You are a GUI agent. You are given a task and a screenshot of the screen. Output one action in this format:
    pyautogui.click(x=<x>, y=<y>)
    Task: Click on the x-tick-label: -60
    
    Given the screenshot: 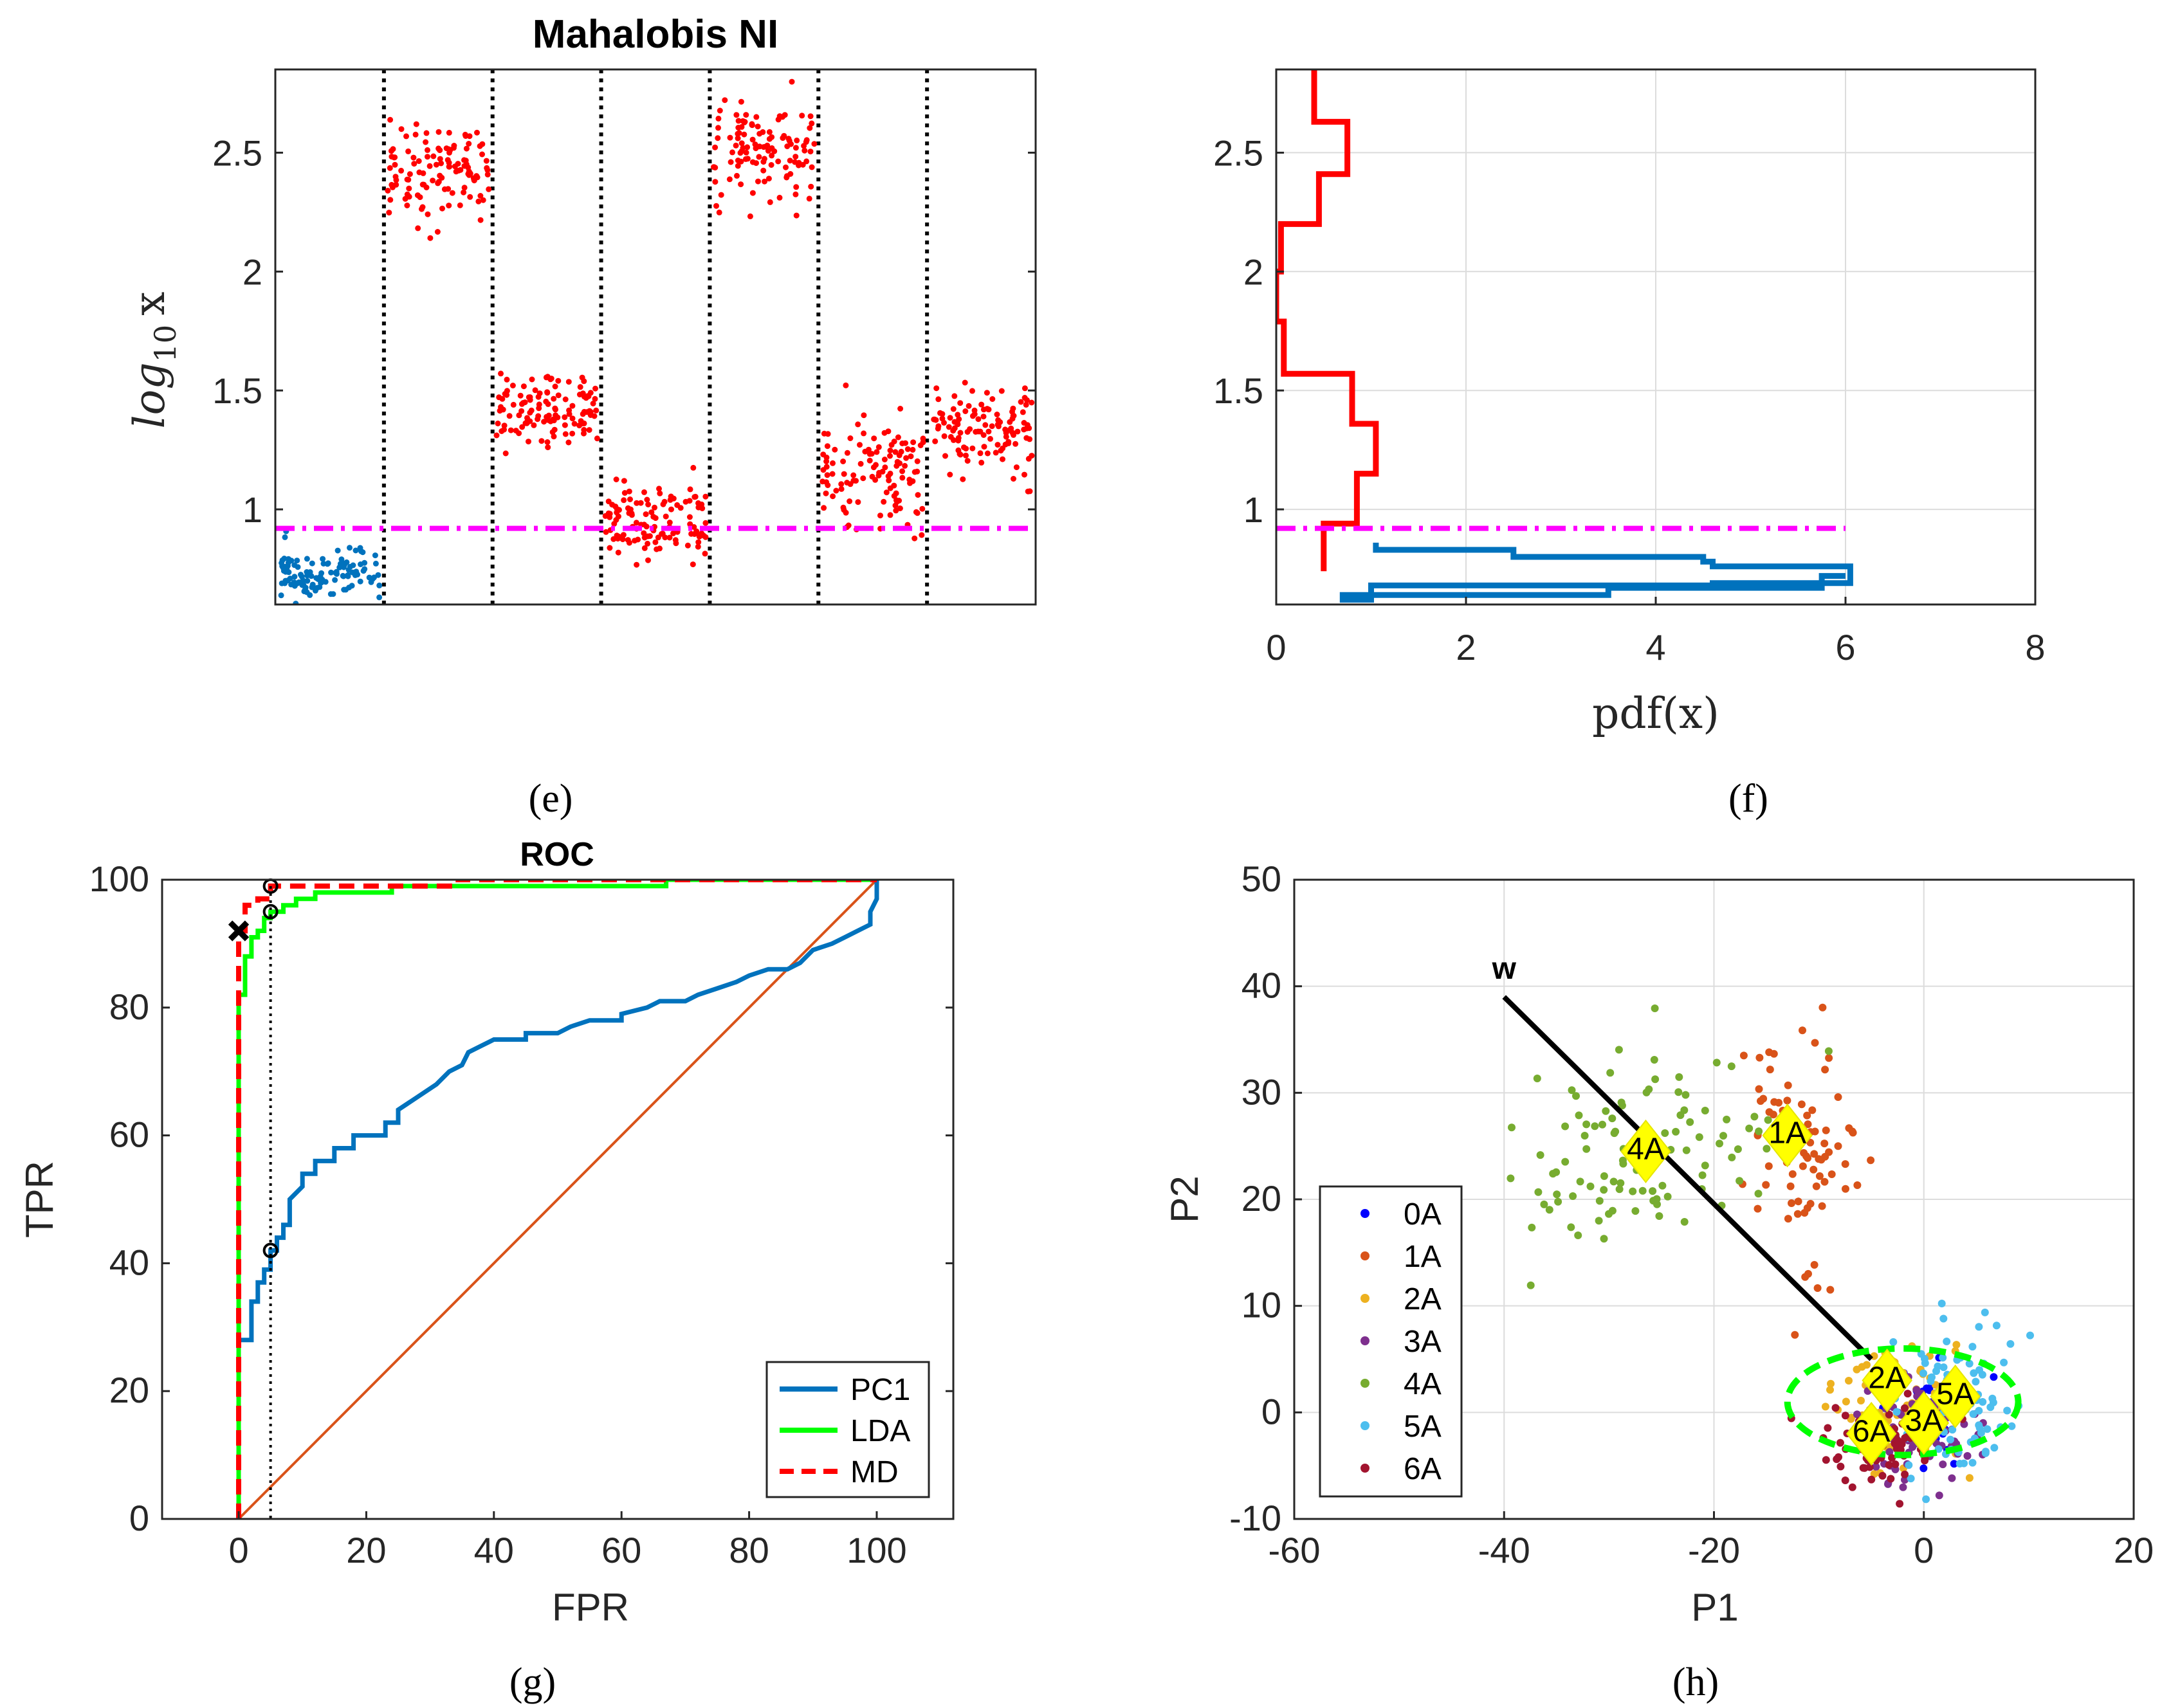 What is the action you would take?
    pyautogui.click(x=1295, y=1550)
    